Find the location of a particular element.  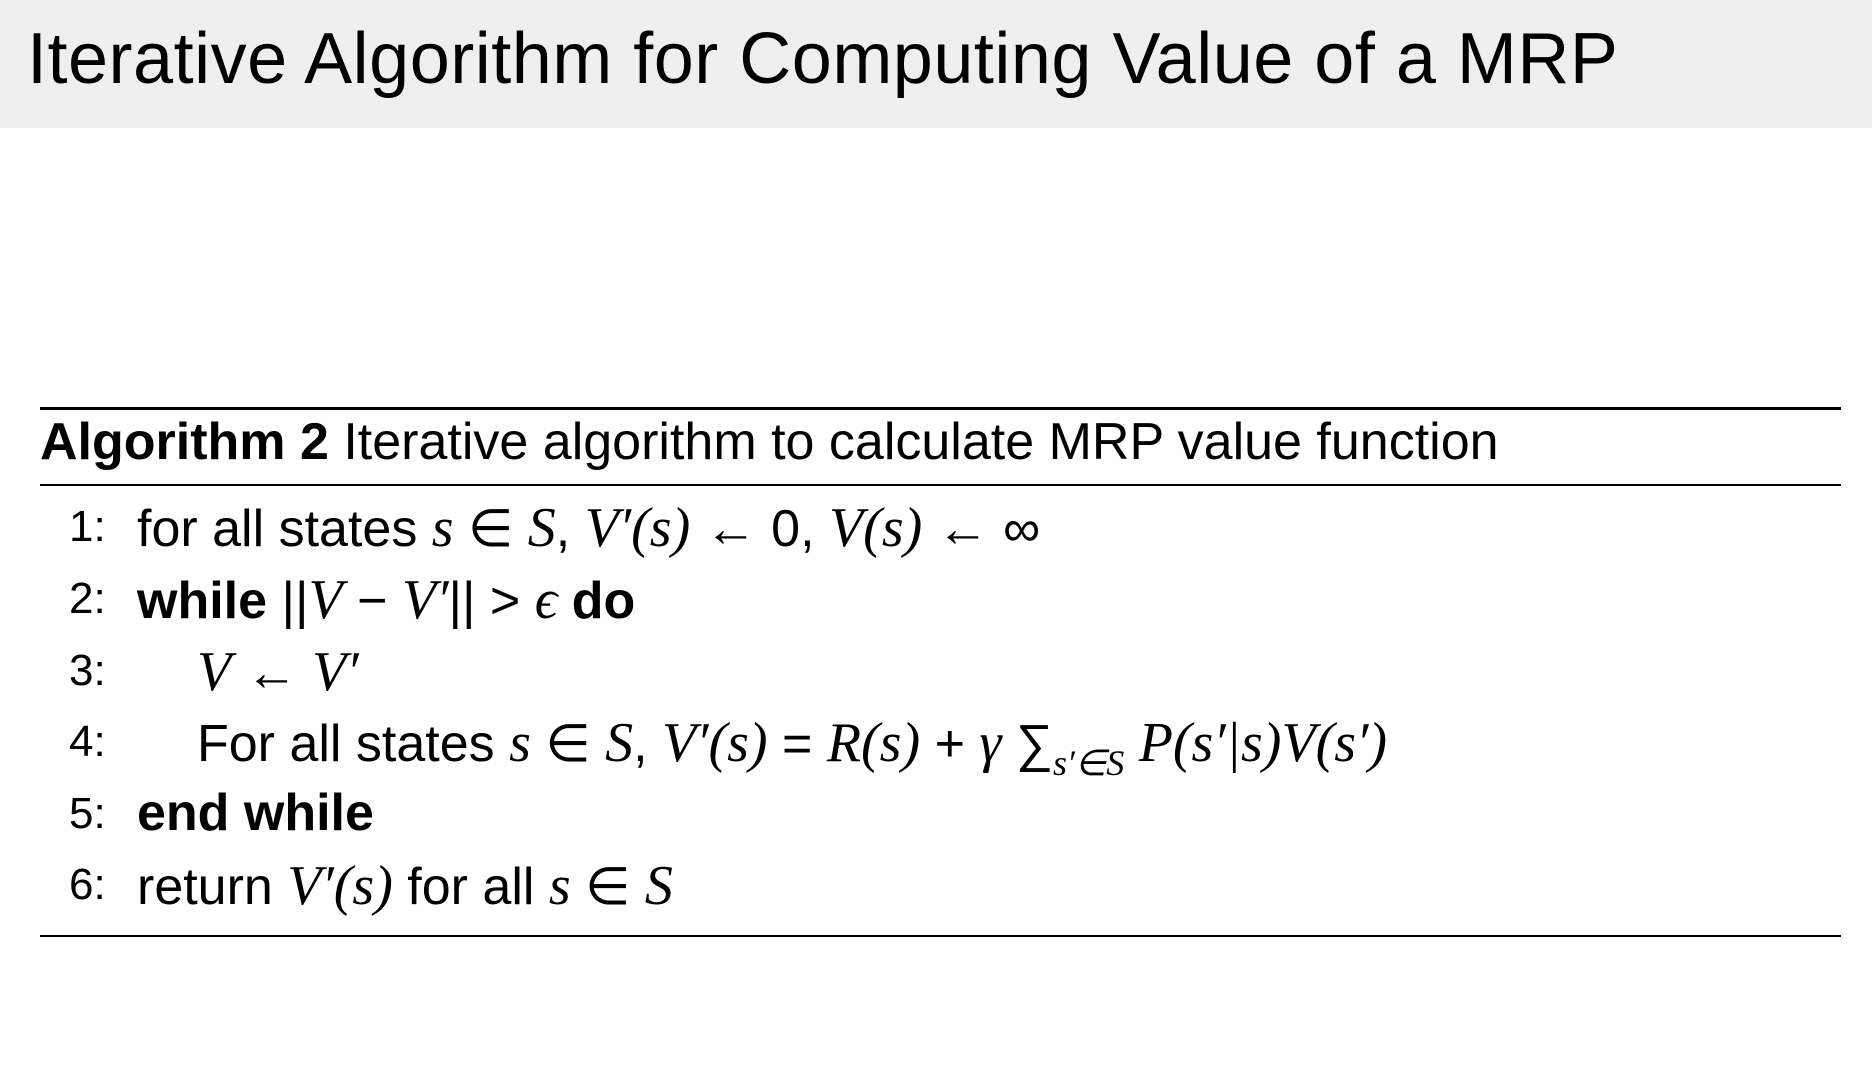

keyword: while is located at coordinates (202, 601).